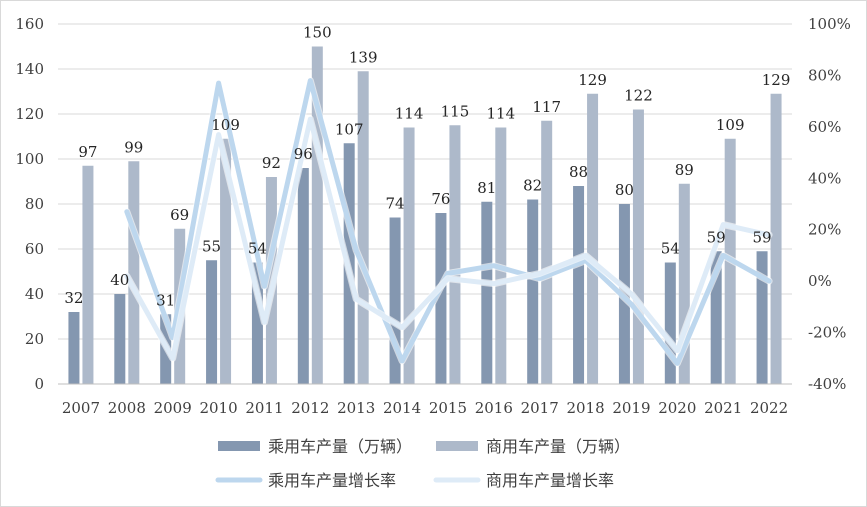 This screenshot has width=867, height=507. What do you see at coordinates (179, 215) in the screenshot?
I see `bar-data-label: 69` at bounding box center [179, 215].